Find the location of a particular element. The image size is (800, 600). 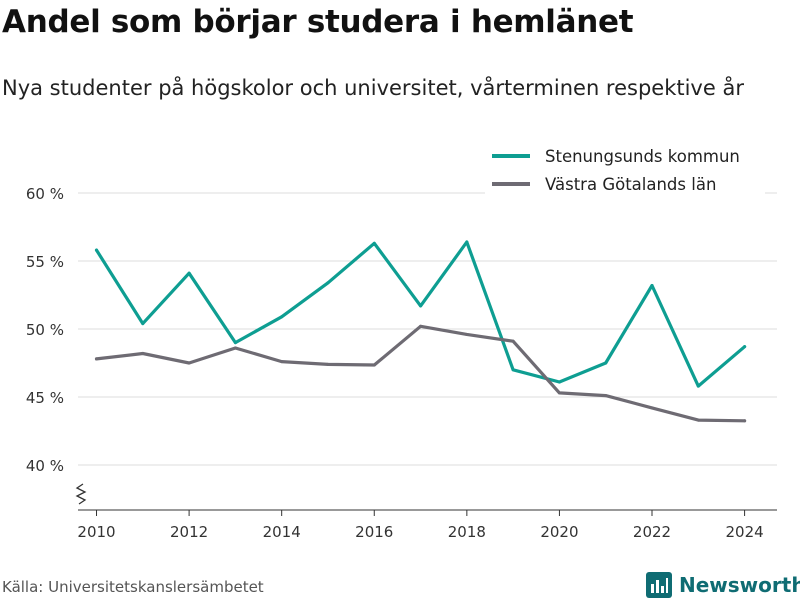

legend-label: Stenungsunds kommun is located at coordinates (642, 156).